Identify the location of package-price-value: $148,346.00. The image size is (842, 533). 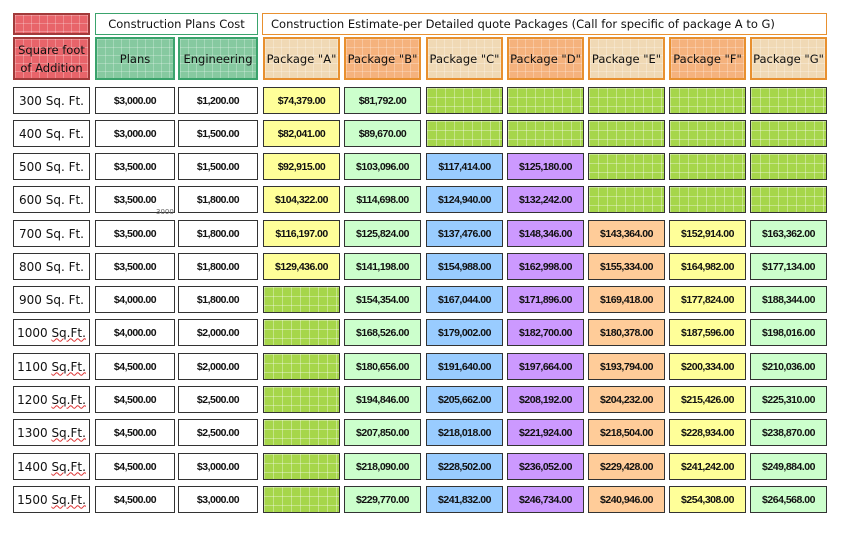
(545, 233).